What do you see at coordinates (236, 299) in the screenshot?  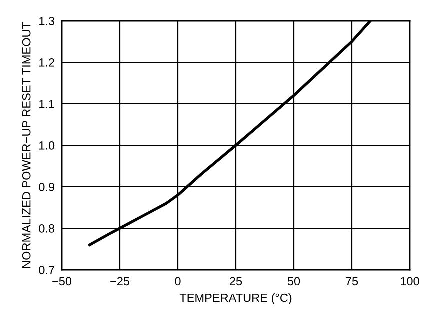 I see `x-axis-title: TEMPERATURE (°C)` at bounding box center [236, 299].